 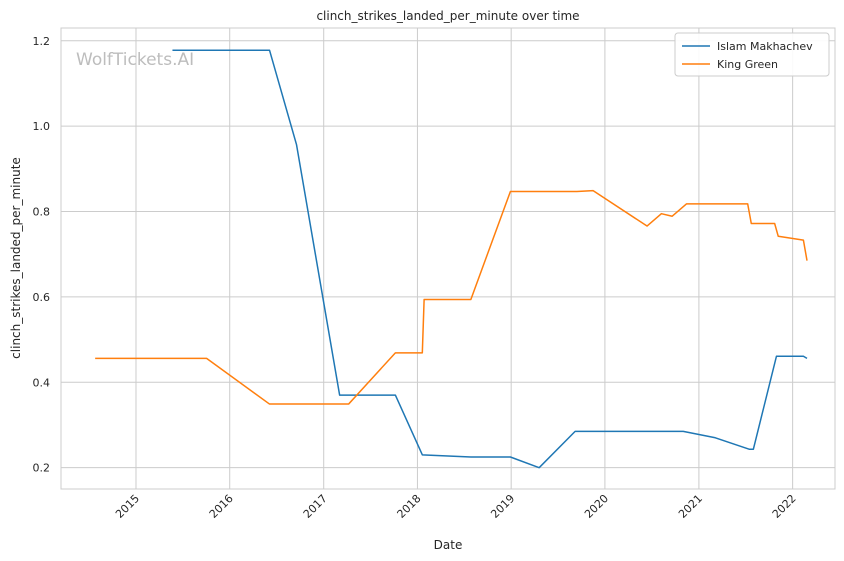 What do you see at coordinates (42, 297) in the screenshot?
I see `y-tick-label: 0.6` at bounding box center [42, 297].